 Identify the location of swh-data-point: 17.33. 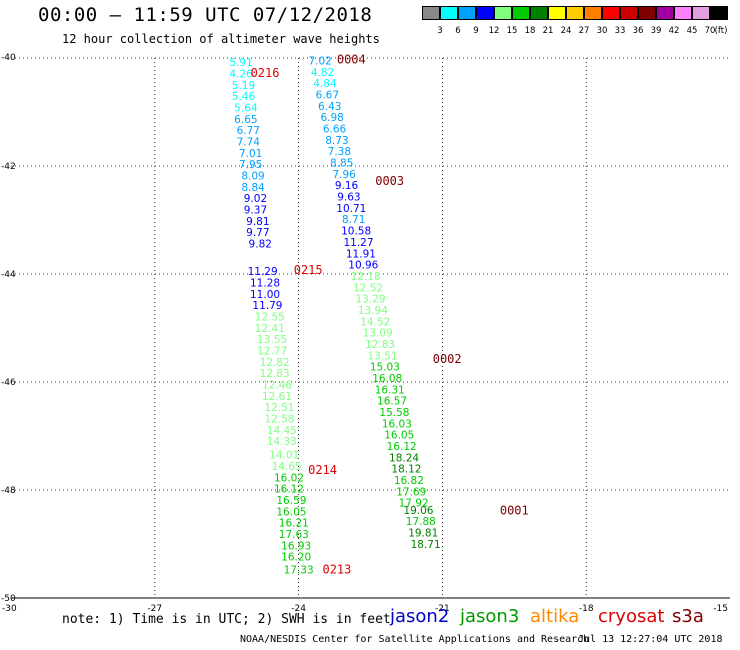
(299, 571).